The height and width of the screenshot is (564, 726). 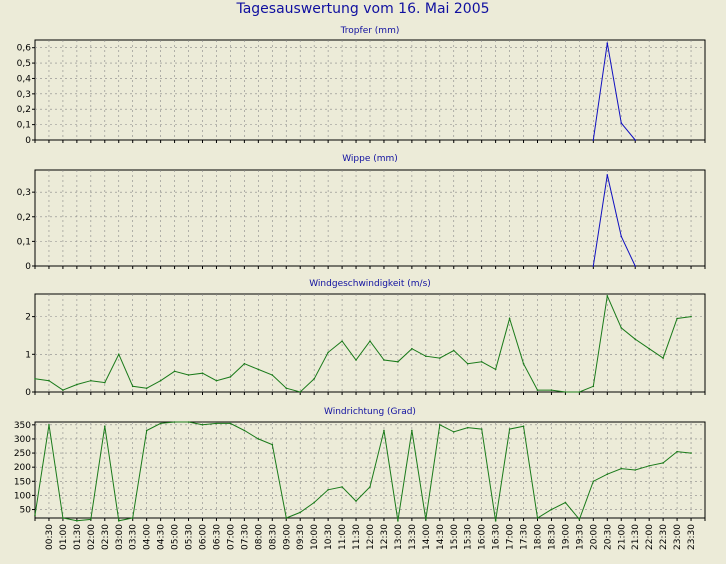 What do you see at coordinates (552, 537) in the screenshot?
I see `x-tick-label: 18:30` at bounding box center [552, 537].